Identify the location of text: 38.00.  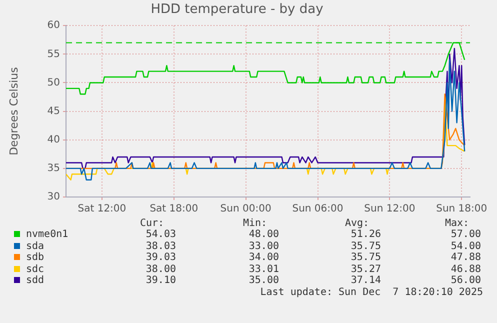
(161, 269).